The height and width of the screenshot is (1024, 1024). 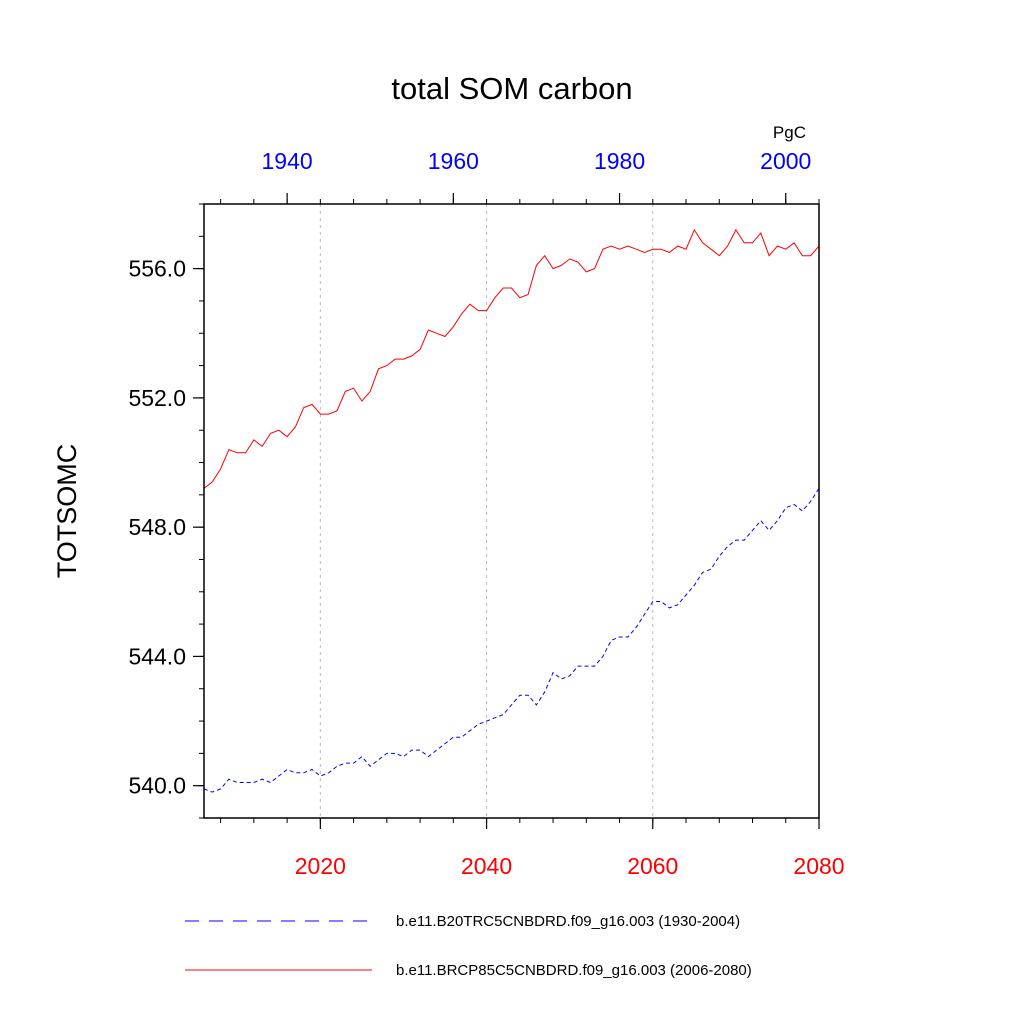 What do you see at coordinates (619, 161) in the screenshot?
I see `x-top-tick-label: 1980` at bounding box center [619, 161].